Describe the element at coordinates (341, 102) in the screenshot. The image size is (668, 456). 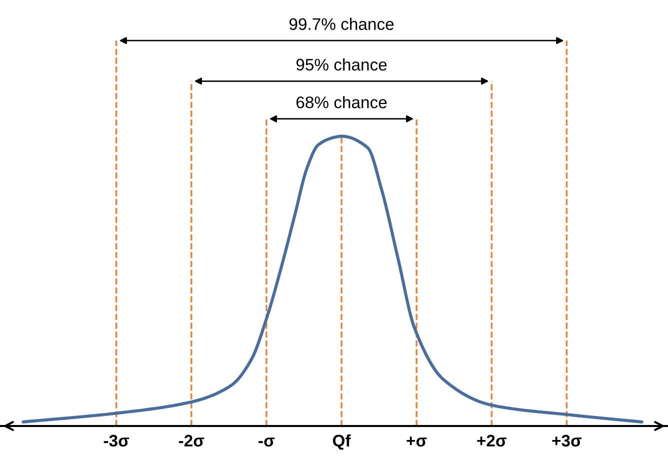
I see `text: 68% chance` at that location.